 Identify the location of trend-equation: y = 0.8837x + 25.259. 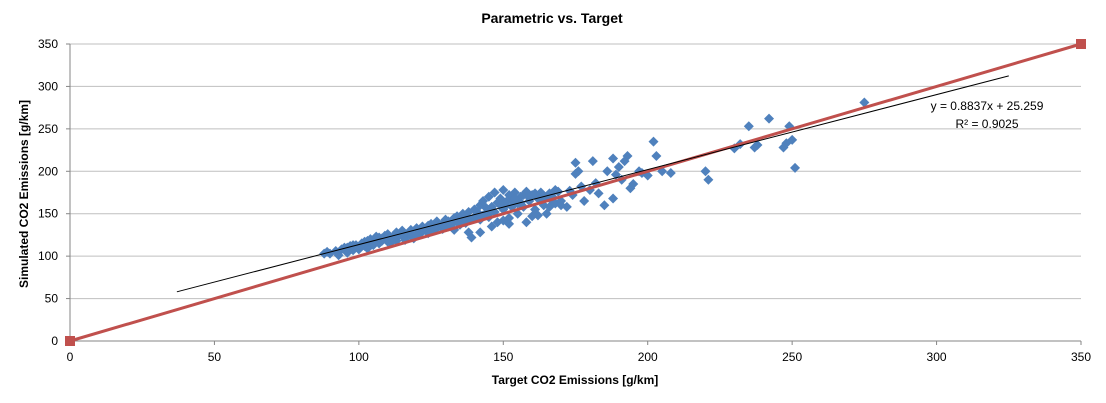
(987, 106).